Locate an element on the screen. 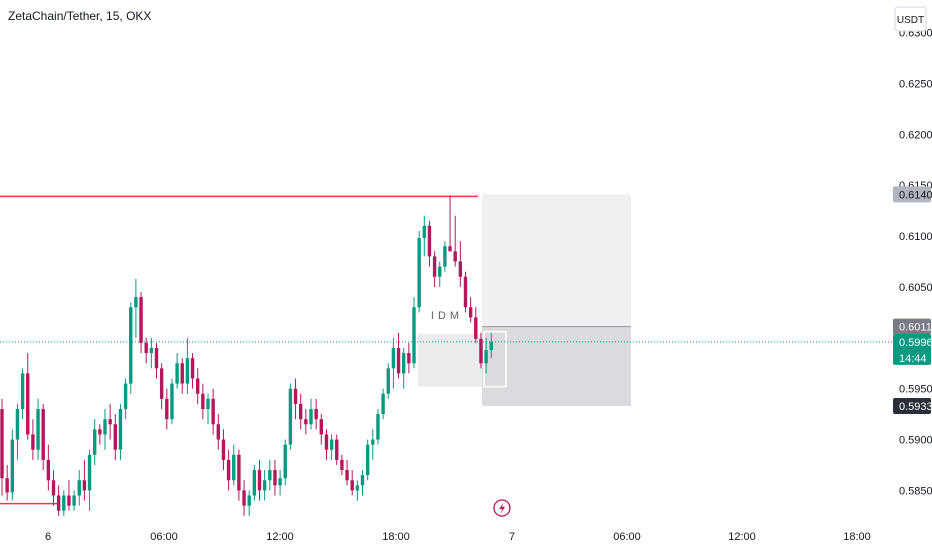 The height and width of the screenshot is (555, 932). entry-tag is located at coordinates (912, 326).